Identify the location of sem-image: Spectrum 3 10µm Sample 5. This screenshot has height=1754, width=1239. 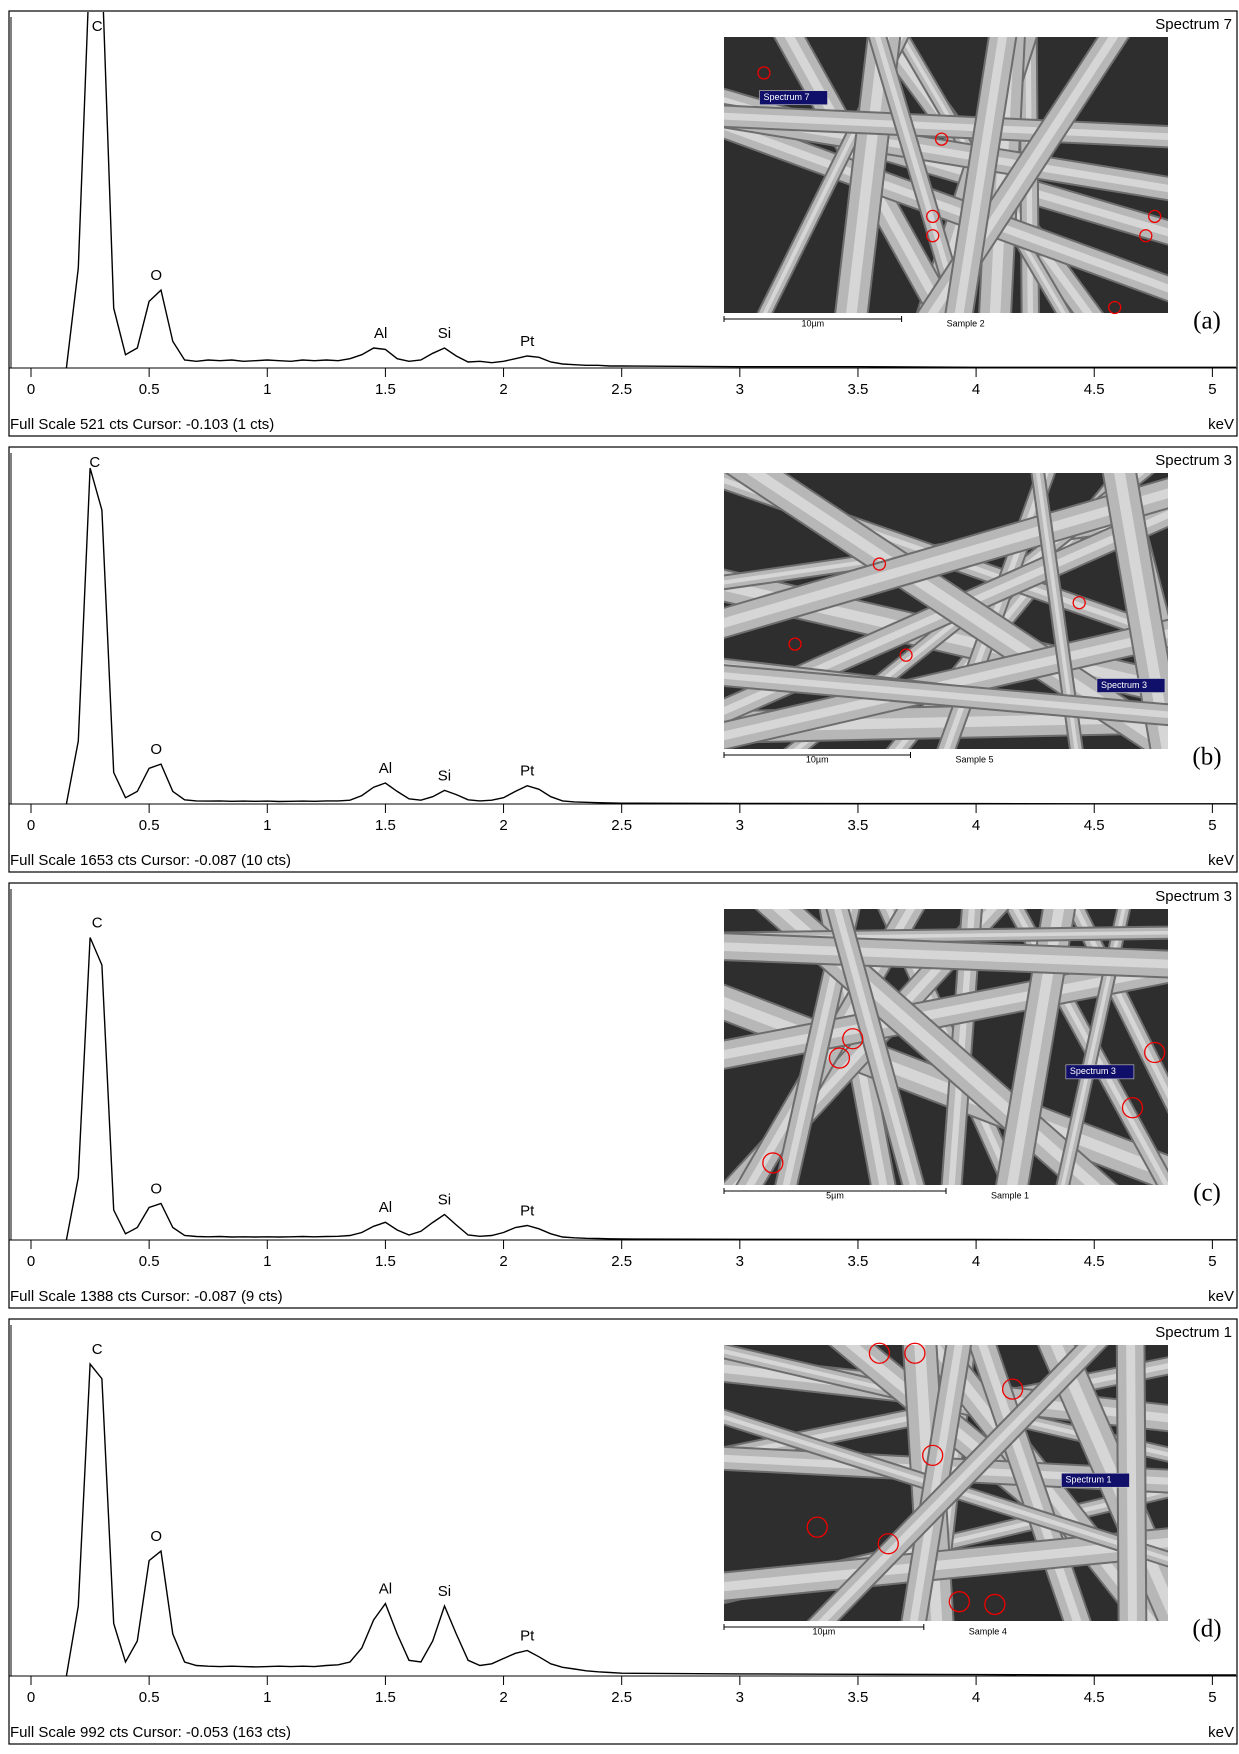
(945, 618).